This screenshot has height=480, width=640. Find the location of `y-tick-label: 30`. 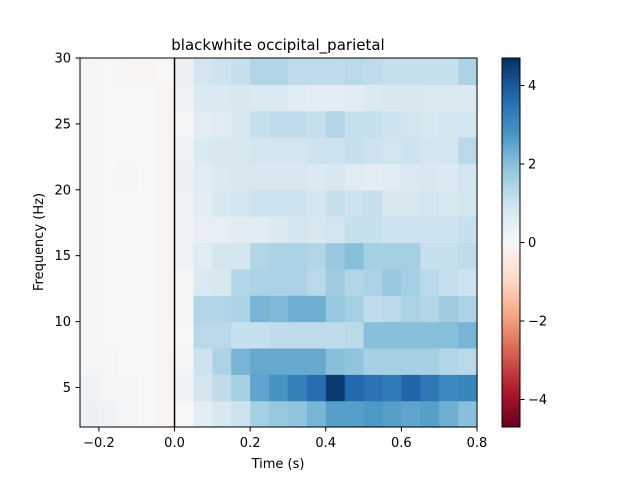

y-tick-label: 30 is located at coordinates (62, 59).